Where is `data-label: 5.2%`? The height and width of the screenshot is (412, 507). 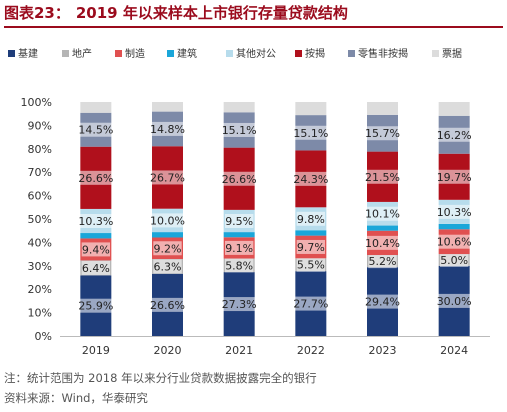 data-label: 5.2% is located at coordinates (383, 261).